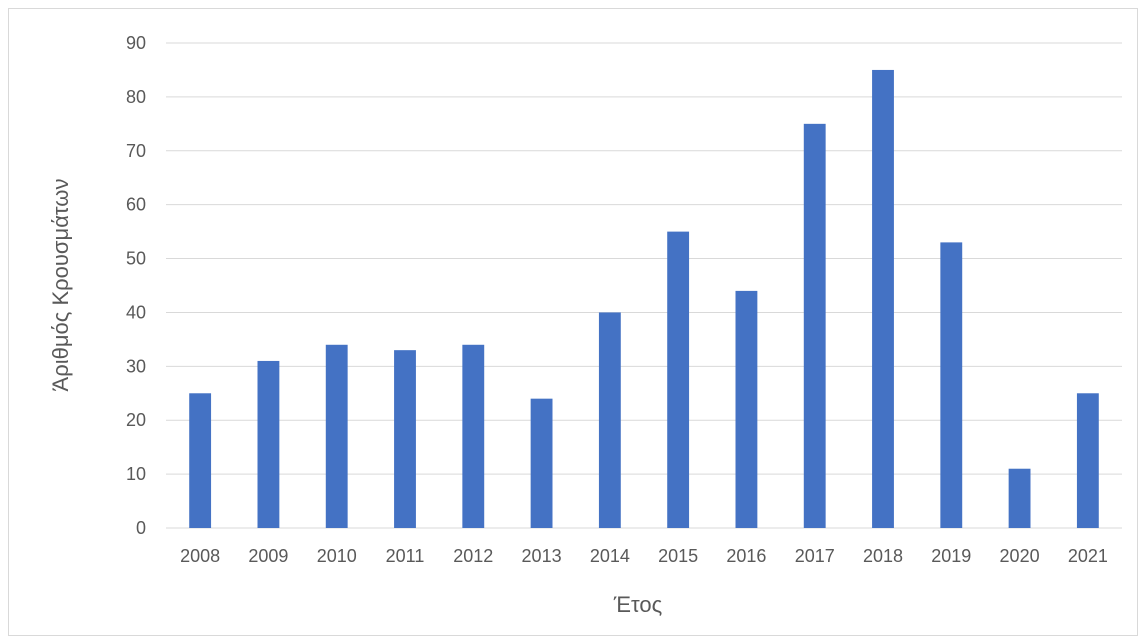 The image size is (1148, 644). I want to click on bar-2013, so click(541, 463).